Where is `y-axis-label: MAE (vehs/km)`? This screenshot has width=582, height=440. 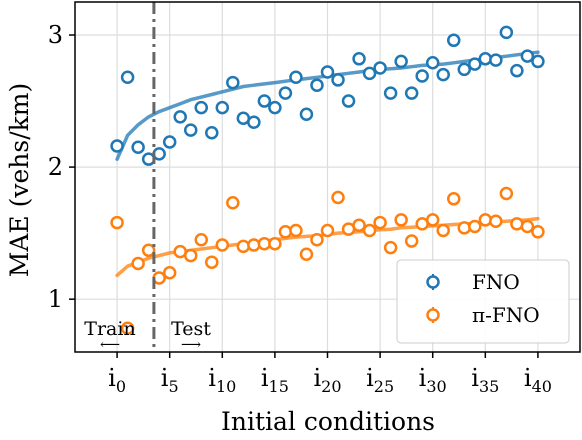 y-axis-label: MAE (vehs/km) is located at coordinates (19, 180).